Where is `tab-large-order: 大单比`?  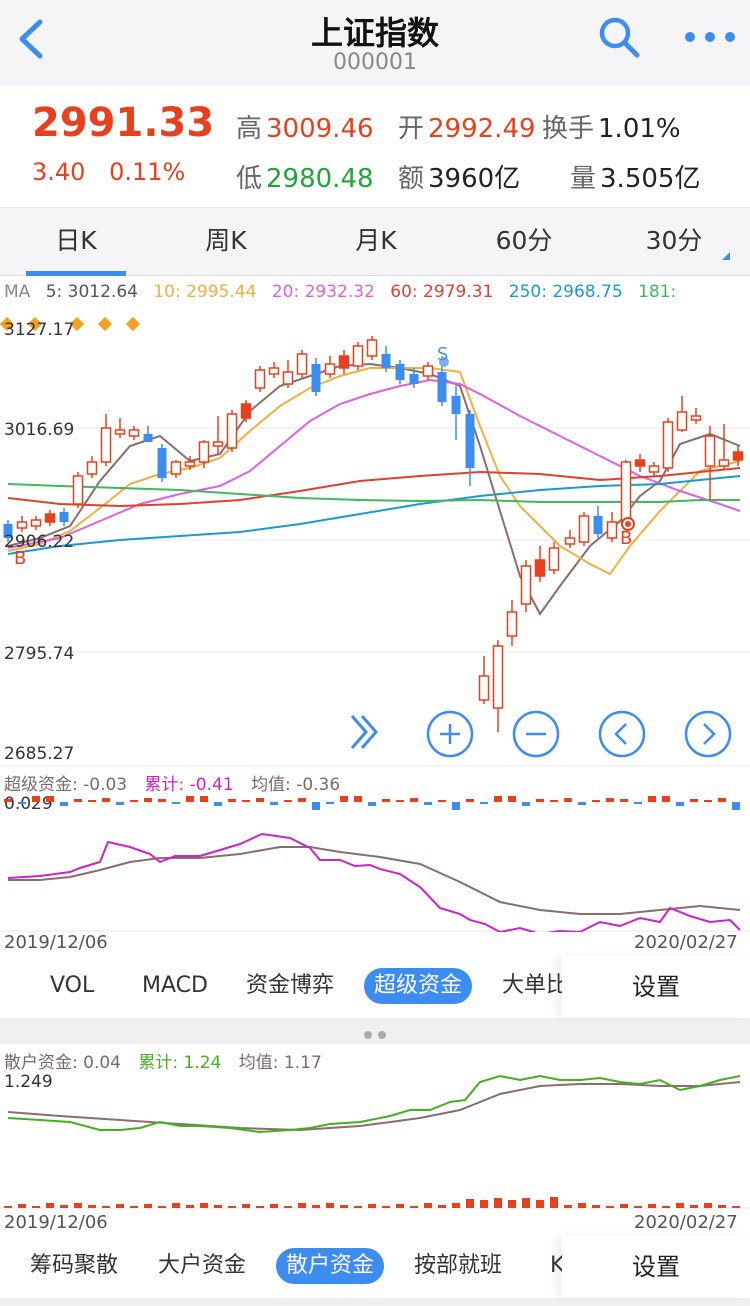
tab-large-order: 大单比 is located at coordinates (535, 985).